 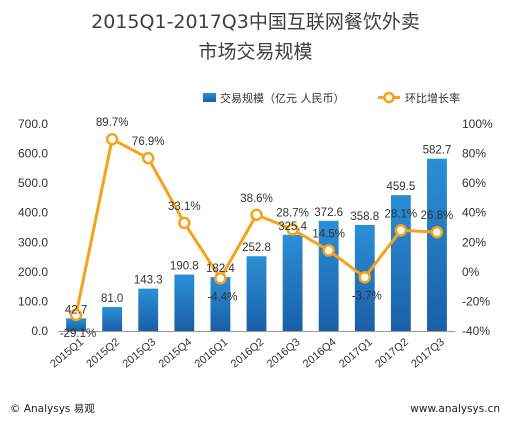 I want to click on bar-value-label: 358.8, so click(x=364, y=217).